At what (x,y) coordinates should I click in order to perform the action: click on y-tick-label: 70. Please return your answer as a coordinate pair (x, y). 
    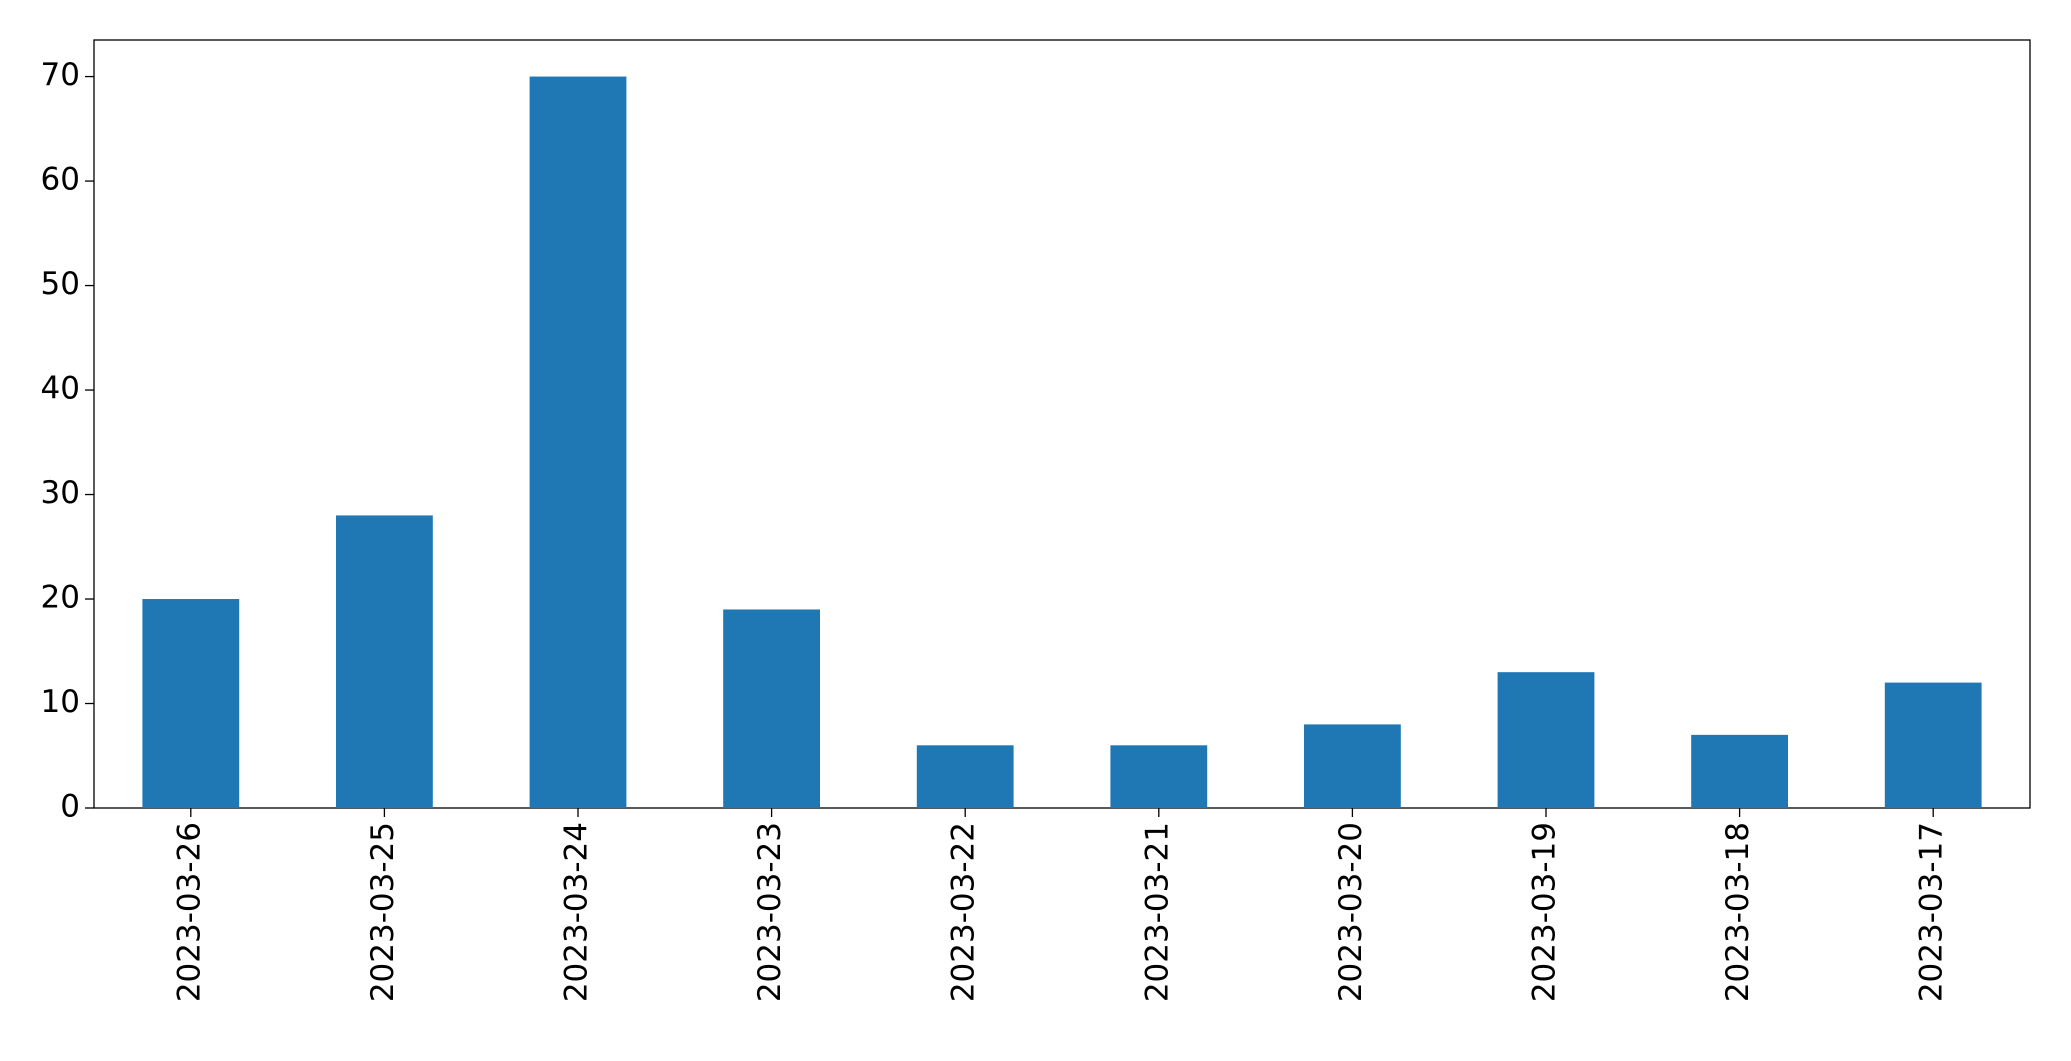
    Looking at the image, I should click on (60, 75).